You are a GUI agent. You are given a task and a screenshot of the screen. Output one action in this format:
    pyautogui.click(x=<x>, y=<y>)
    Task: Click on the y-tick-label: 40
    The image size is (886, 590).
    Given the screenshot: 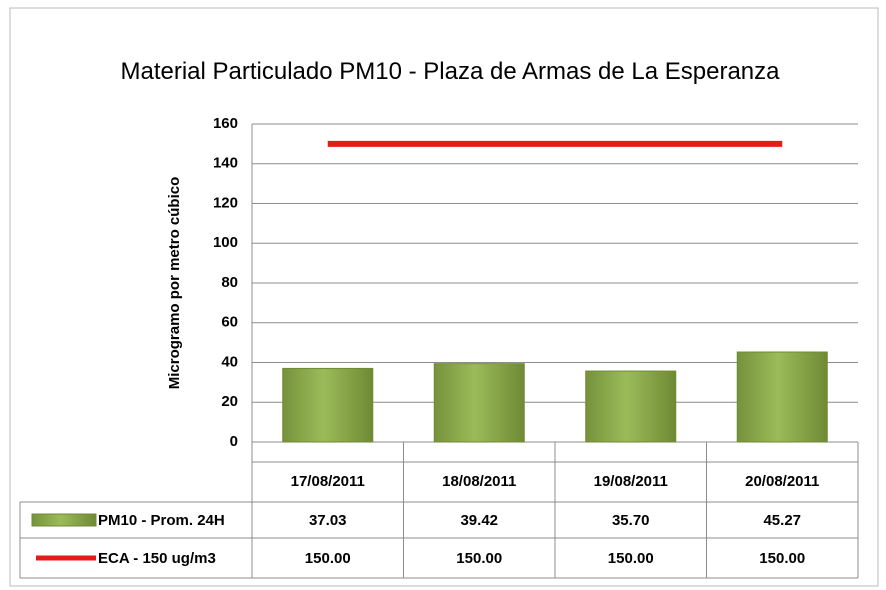 What is the action you would take?
    pyautogui.click(x=229, y=361)
    